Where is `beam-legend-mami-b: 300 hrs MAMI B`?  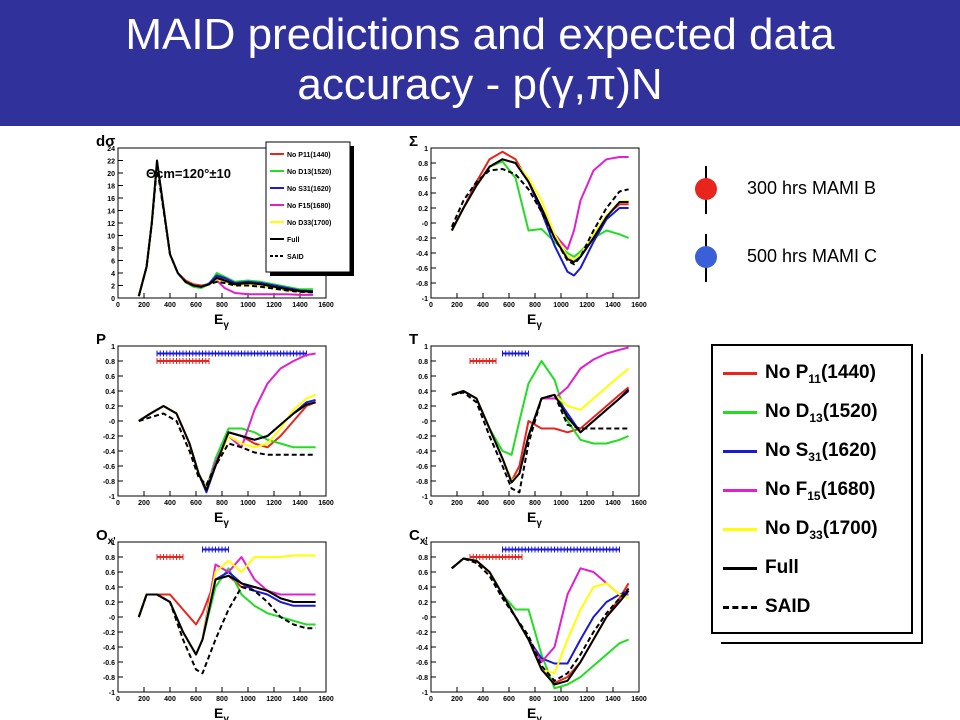
beam-legend-mami-b: 300 hrs MAMI B is located at coordinates (815, 190).